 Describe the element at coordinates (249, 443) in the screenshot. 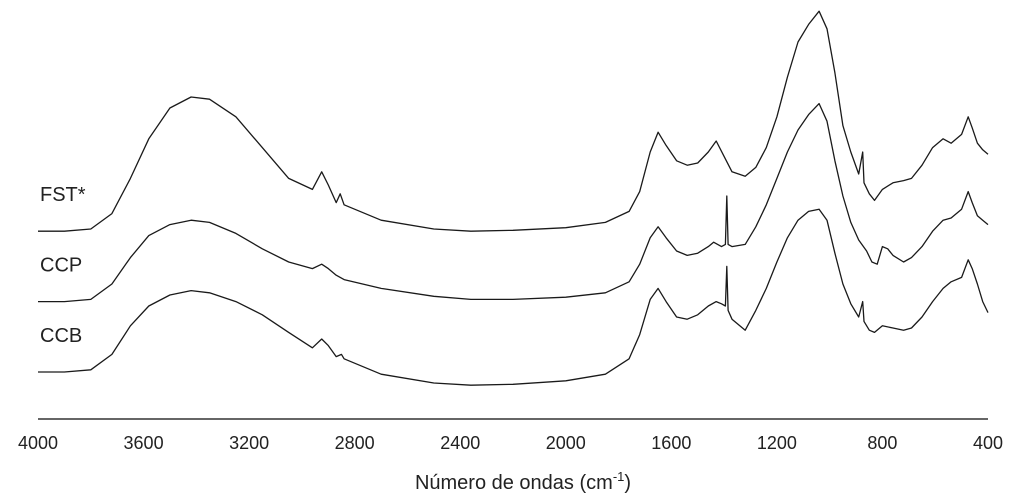

I see `x-tick-label: 3200` at that location.